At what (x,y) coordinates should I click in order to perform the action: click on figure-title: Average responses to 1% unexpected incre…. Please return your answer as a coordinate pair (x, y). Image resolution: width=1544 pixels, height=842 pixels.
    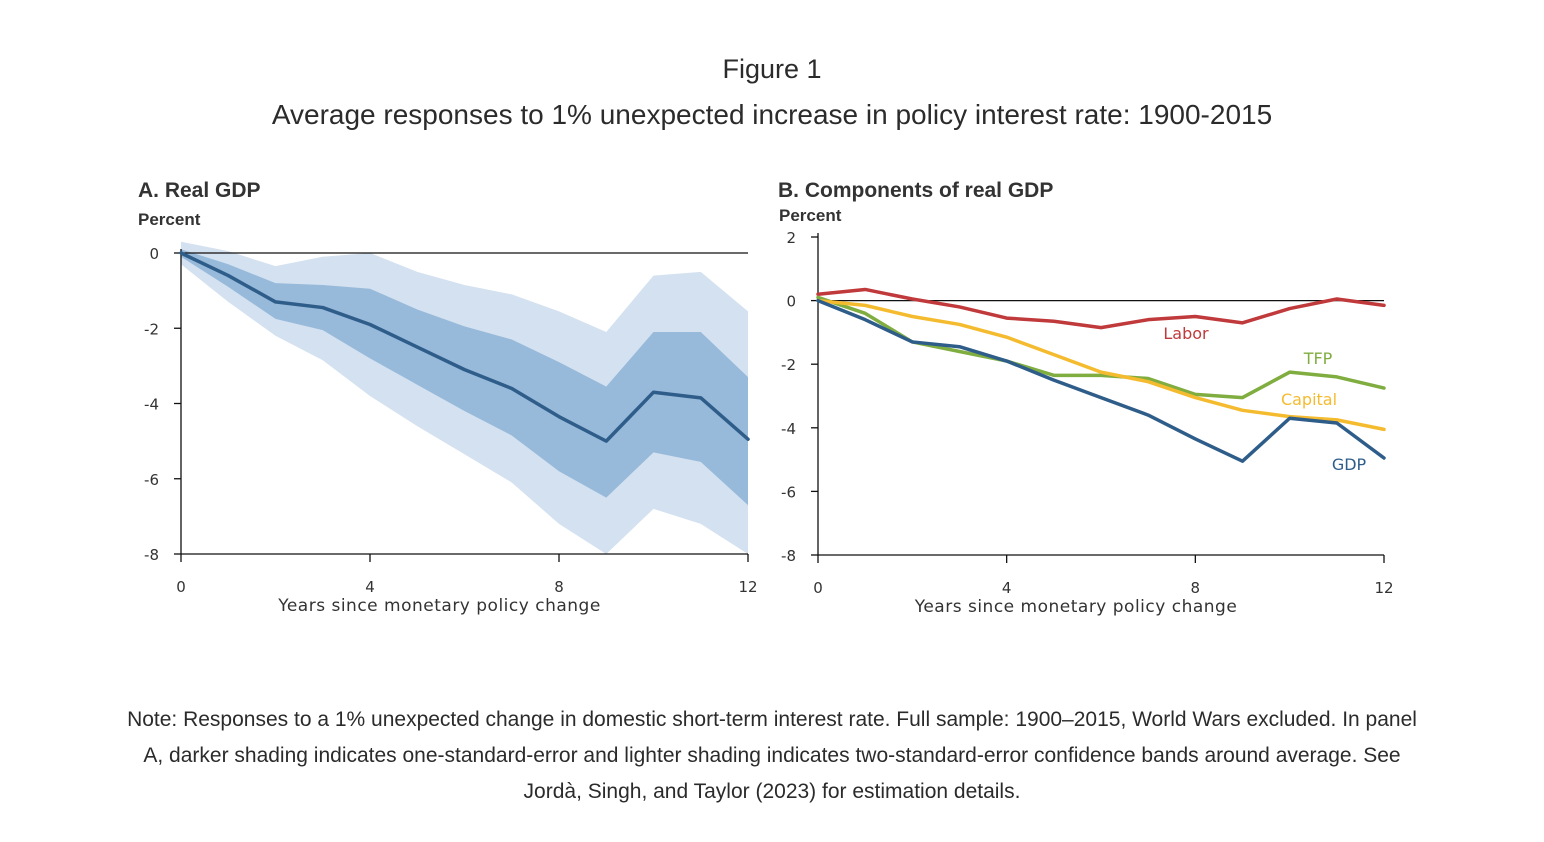
    Looking at the image, I should click on (772, 114).